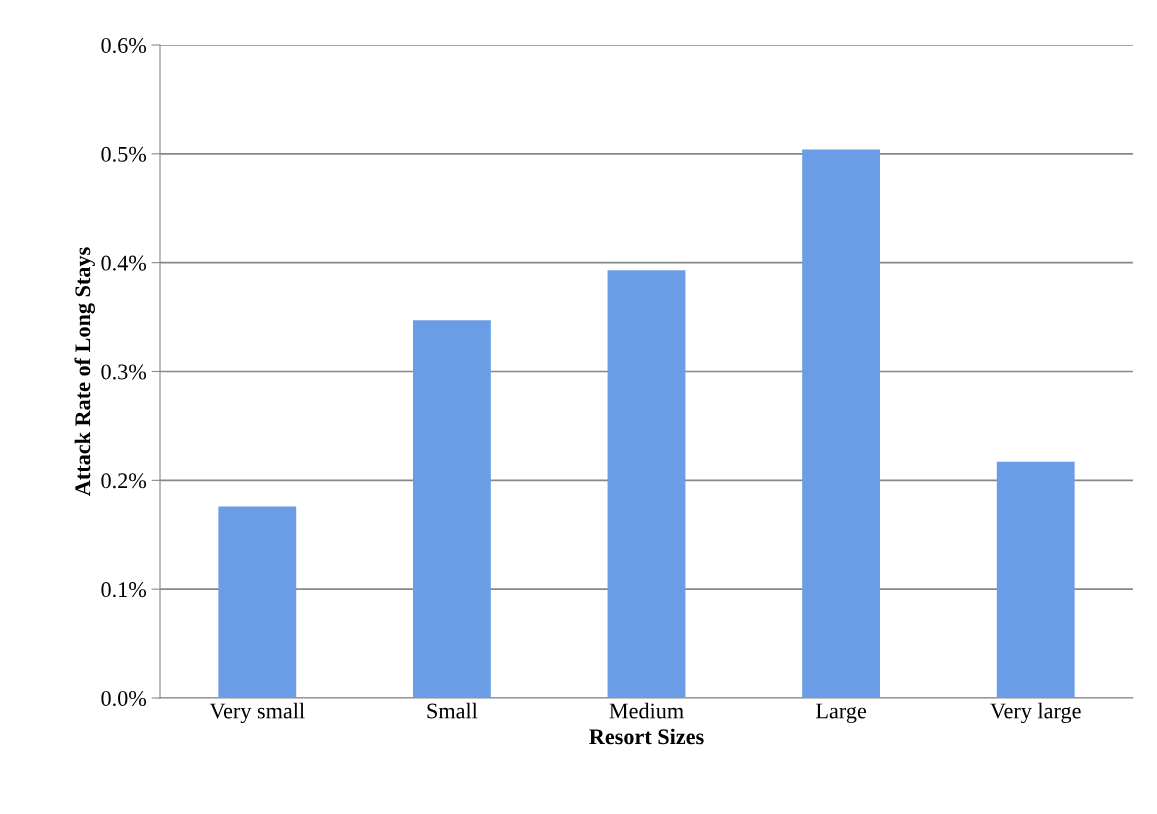 The height and width of the screenshot is (814, 1157). Describe the element at coordinates (841, 713) in the screenshot. I see `x-tick-label: Large` at that location.